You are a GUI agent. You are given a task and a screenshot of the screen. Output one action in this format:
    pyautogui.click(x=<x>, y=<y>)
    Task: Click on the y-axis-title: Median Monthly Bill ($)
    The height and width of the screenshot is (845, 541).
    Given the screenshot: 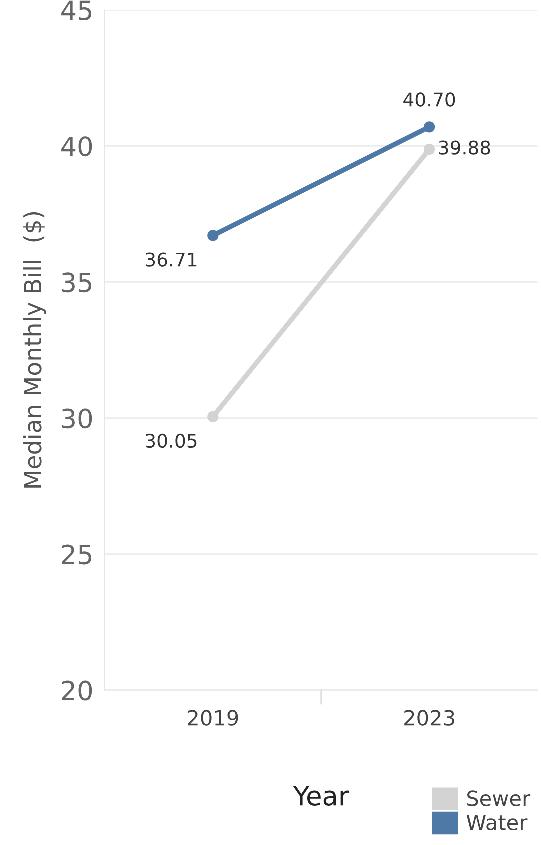 What is the action you would take?
    pyautogui.click(x=35, y=350)
    